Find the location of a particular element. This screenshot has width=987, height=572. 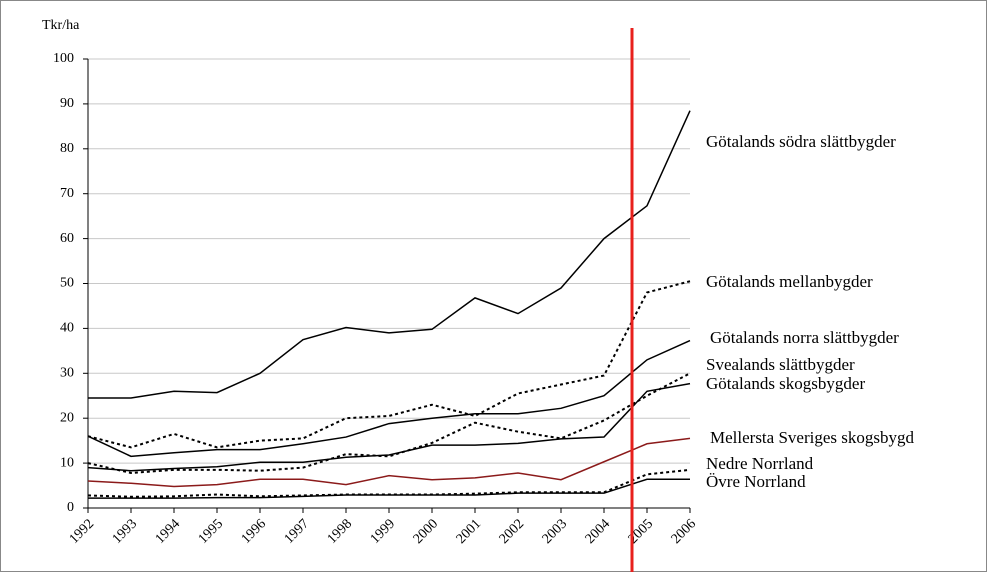

series-label: Svealands slättbygder is located at coordinates (780, 364).